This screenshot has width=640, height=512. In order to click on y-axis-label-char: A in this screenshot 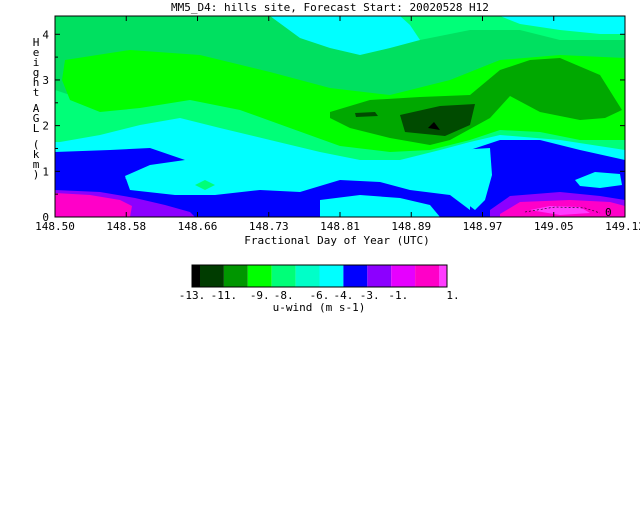, I will do `click(36, 108)`.